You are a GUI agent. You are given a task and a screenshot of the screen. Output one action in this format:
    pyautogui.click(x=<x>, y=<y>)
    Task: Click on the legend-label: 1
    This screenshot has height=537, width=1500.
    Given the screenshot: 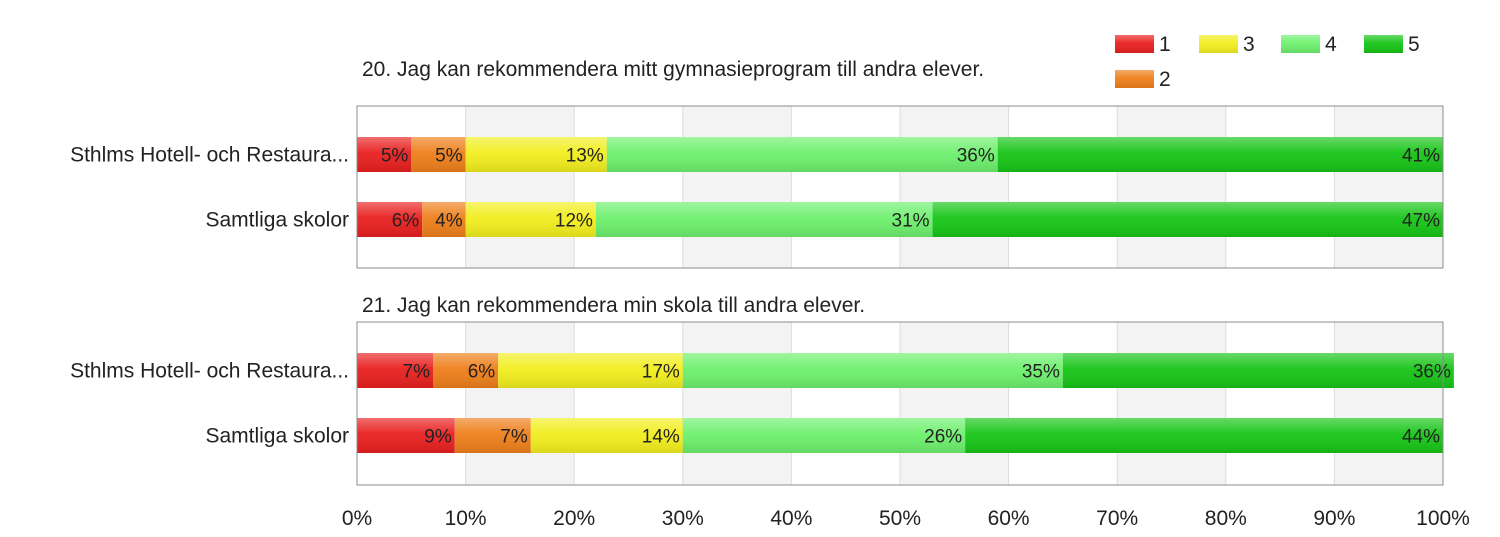 What is the action you would take?
    pyautogui.click(x=1165, y=44)
    